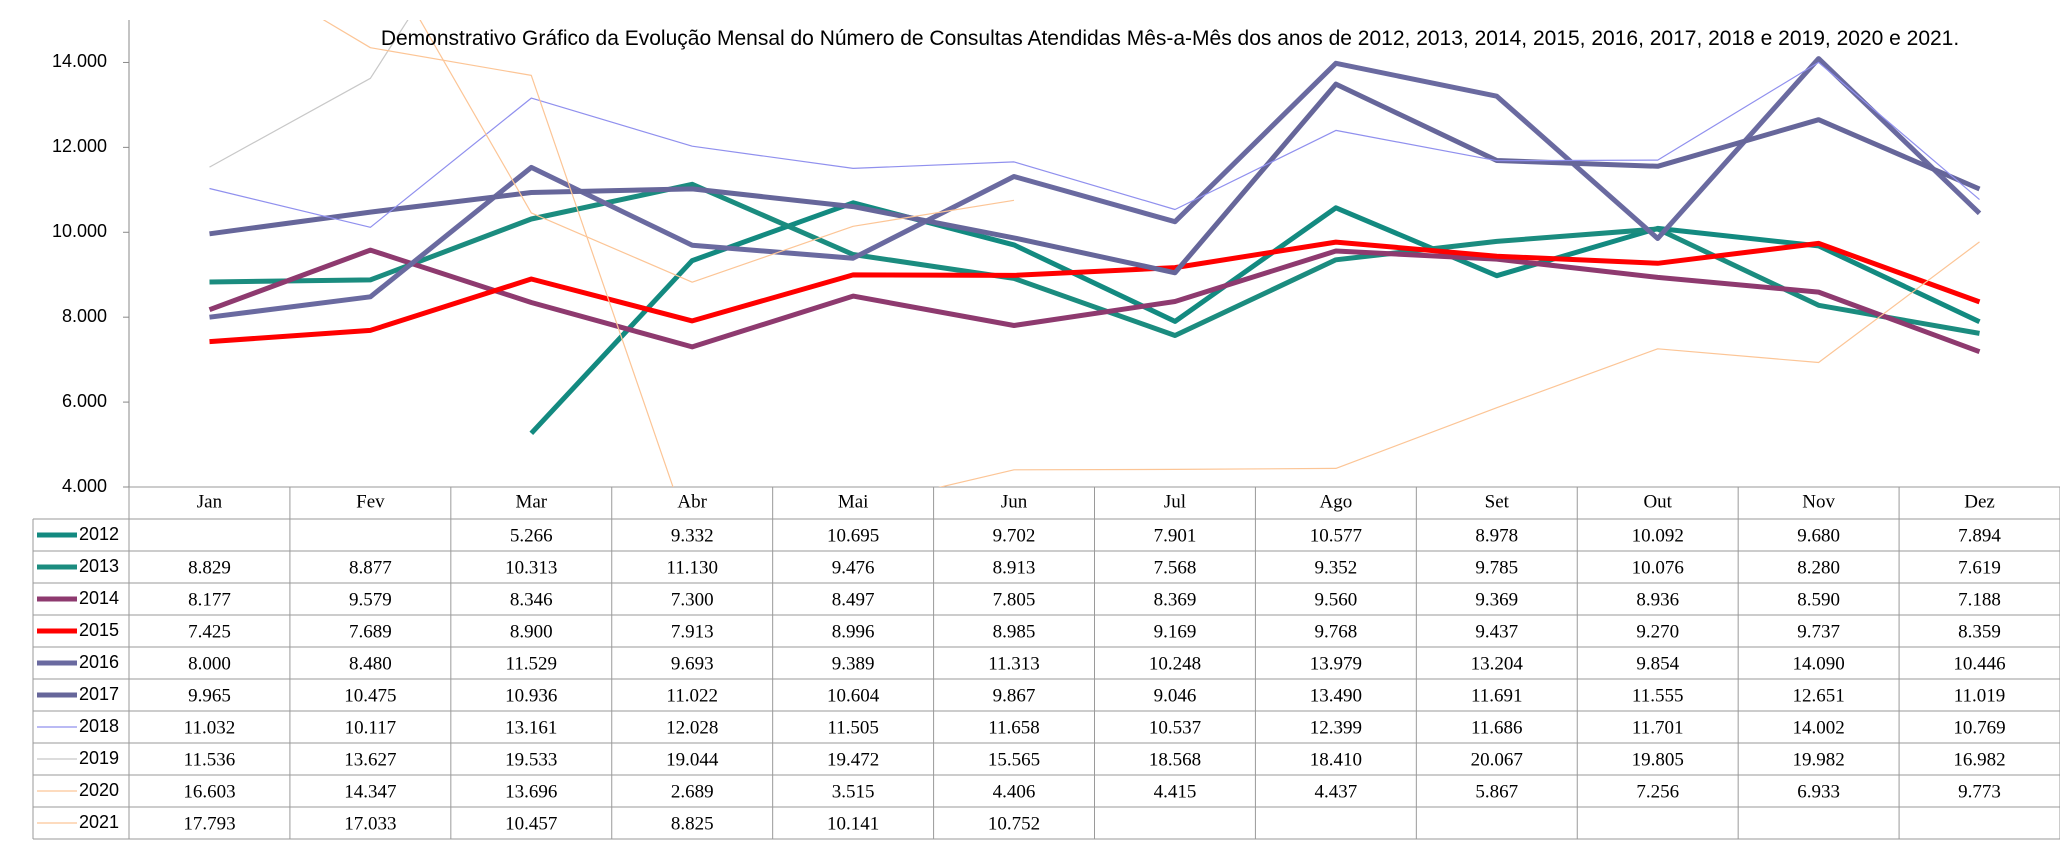 The image size is (2060, 847). Describe the element at coordinates (1014, 727) in the screenshot. I see `table-value: 11.658` at that location.